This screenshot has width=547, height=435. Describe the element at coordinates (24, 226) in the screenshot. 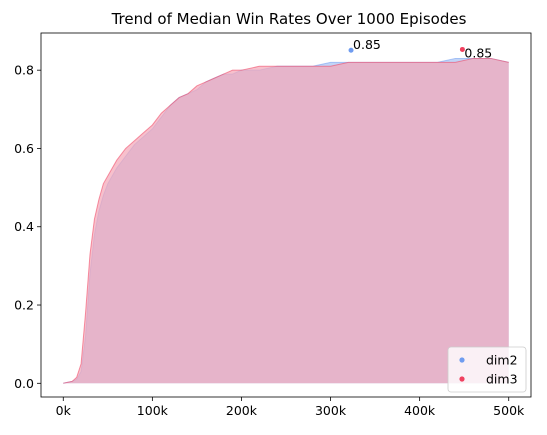

I see `y-tick-label: 0.4` at that location.